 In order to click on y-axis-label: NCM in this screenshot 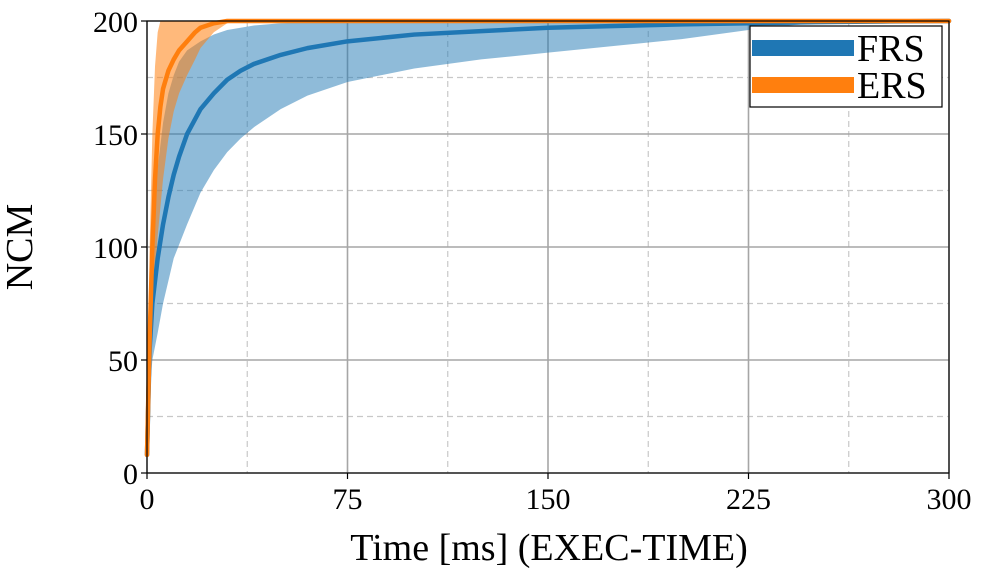, I will do `click(20, 247)`.